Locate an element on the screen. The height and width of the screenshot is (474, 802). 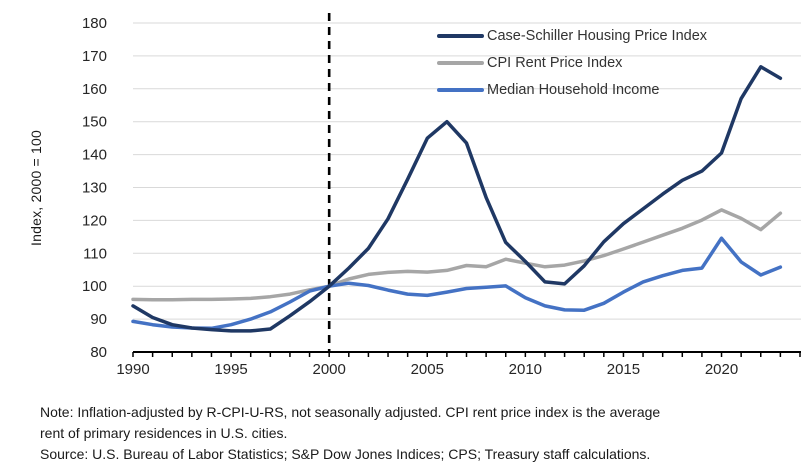
median-income-line-swatch is located at coordinates (460, 89).